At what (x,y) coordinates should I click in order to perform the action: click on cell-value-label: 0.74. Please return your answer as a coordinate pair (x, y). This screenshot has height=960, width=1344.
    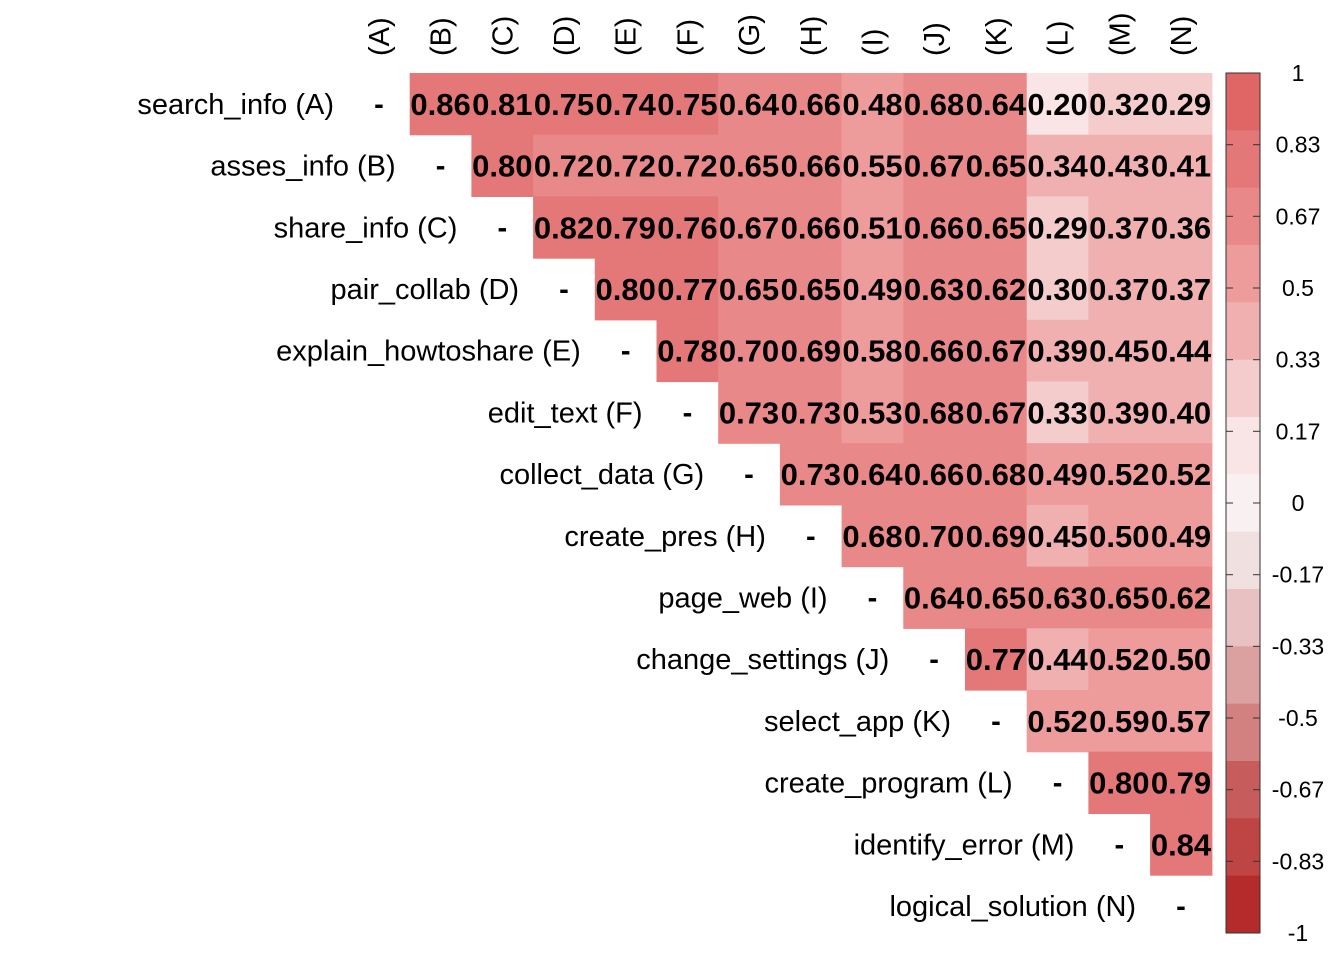
    Looking at the image, I should click on (626, 104).